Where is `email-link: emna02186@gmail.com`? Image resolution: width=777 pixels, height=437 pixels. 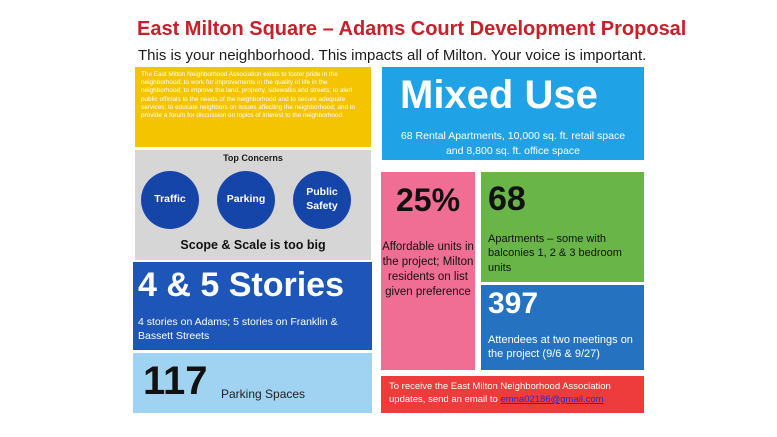 email-link: emna02186@gmail.com is located at coordinates (552, 399).